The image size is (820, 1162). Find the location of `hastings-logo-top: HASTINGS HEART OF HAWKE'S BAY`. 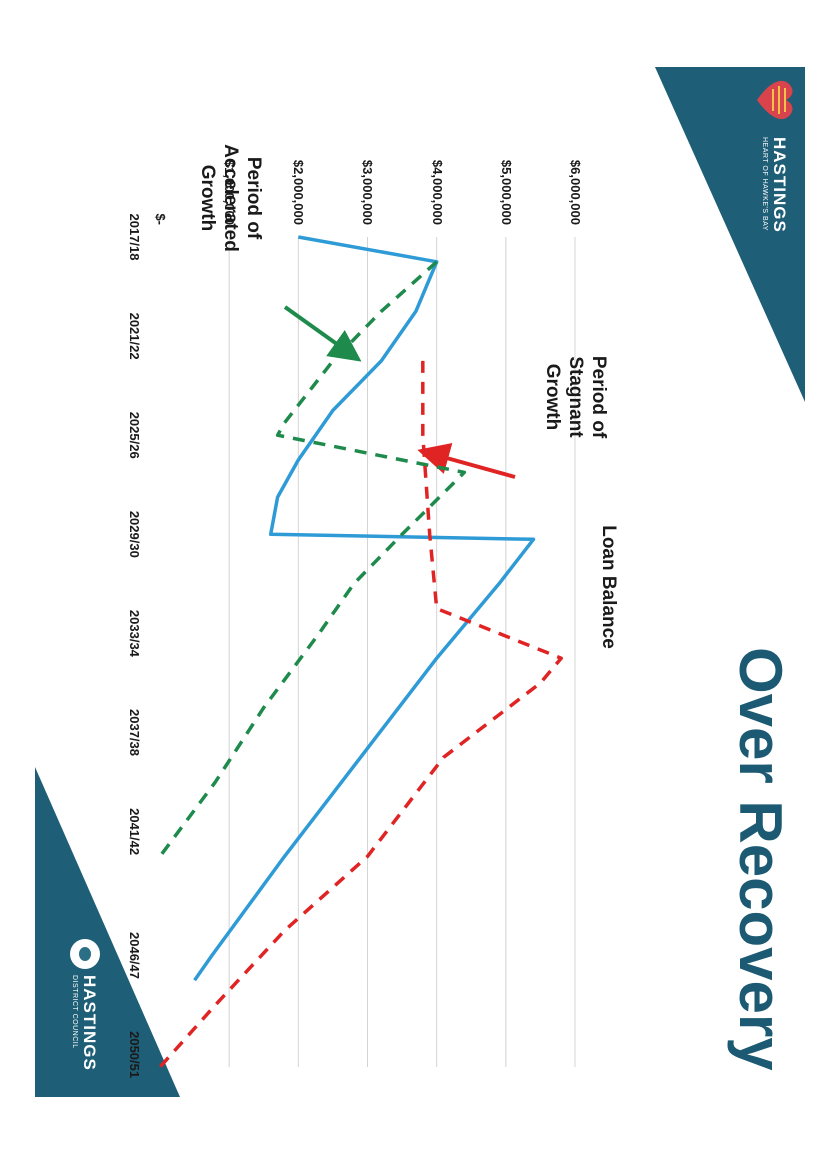

hastings-logo-top: HASTINGS HEART OF HAWKE'S BAY is located at coordinates (726, 155).